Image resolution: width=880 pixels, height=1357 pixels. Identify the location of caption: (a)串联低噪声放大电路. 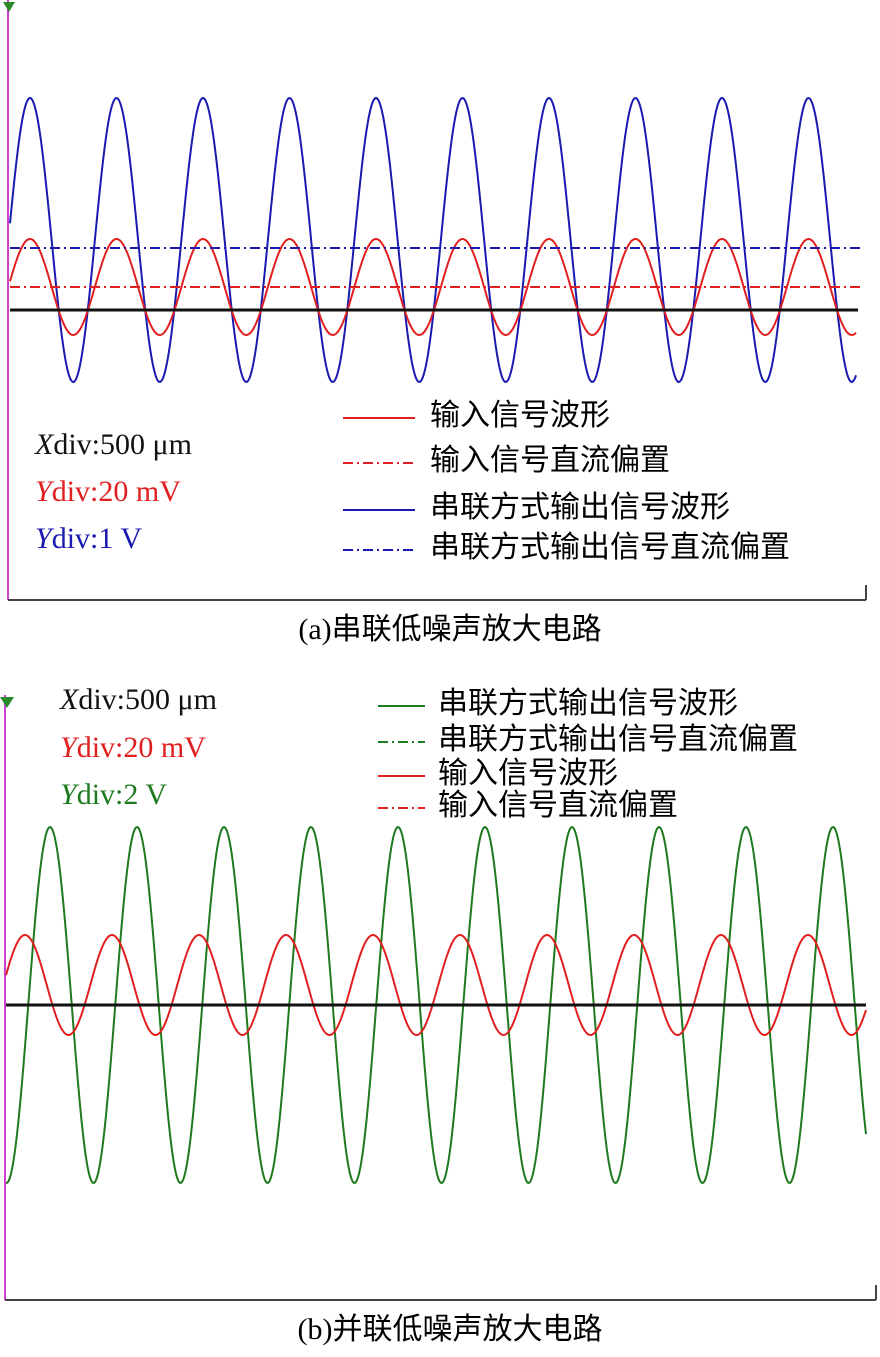
(449, 629).